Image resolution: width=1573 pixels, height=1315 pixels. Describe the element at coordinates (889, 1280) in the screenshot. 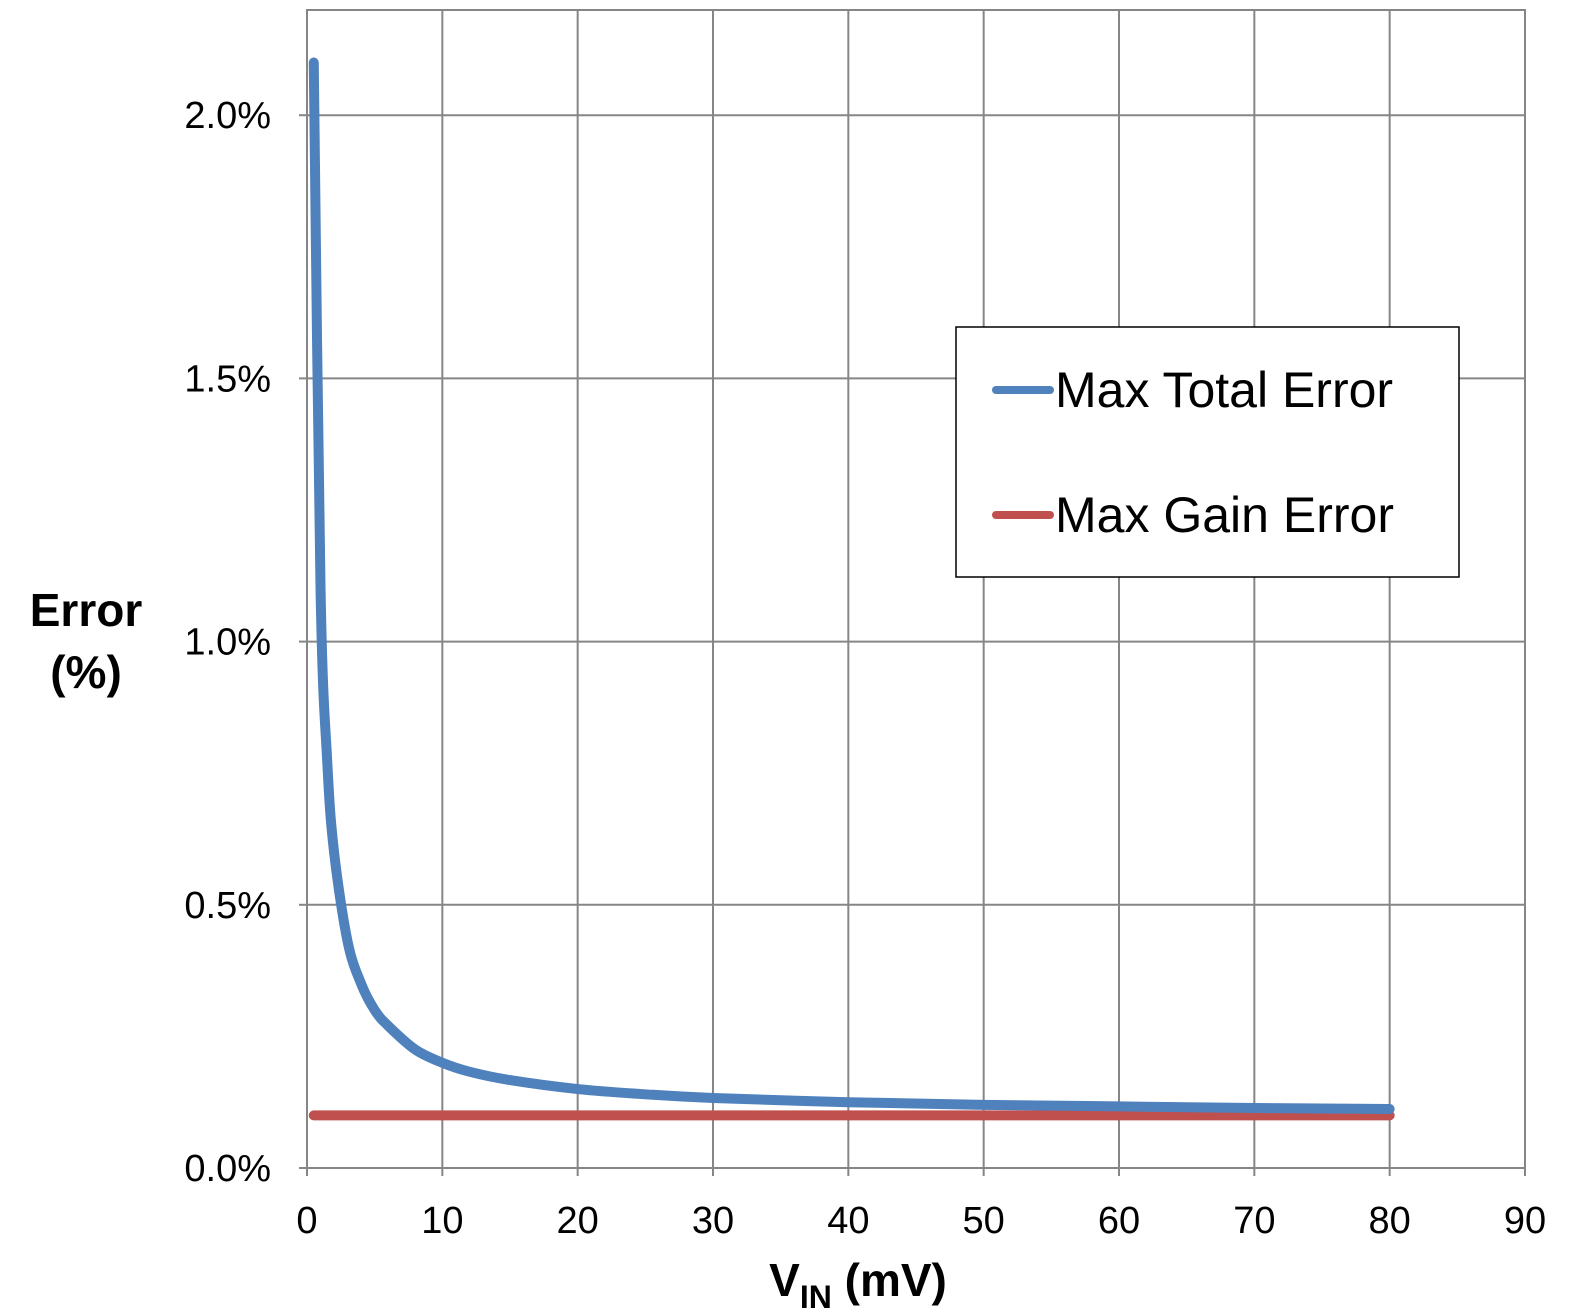

I see `x-axis-label-unit: (mV)` at that location.